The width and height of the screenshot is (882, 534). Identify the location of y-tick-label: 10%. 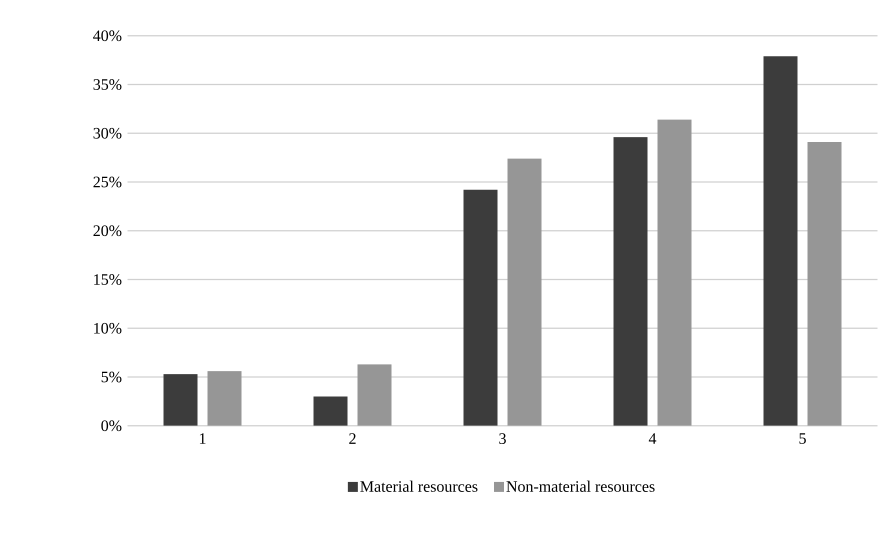
(108, 328).